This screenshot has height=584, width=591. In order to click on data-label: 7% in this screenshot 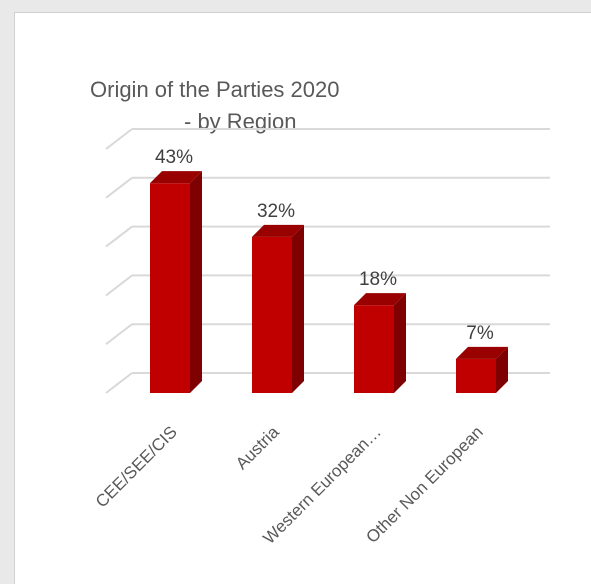, I will do `click(480, 333)`.